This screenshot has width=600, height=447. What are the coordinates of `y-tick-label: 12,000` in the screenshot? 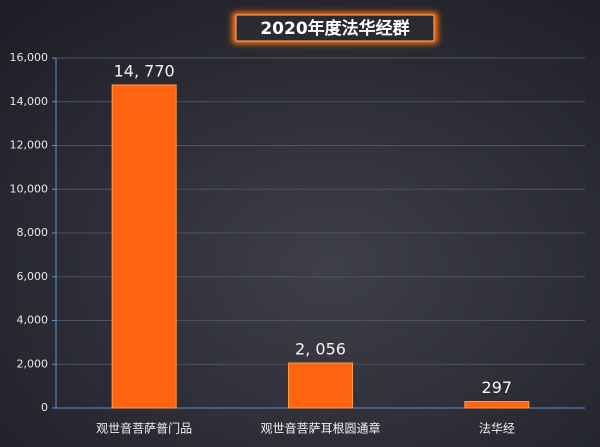 It's located at (29, 145).